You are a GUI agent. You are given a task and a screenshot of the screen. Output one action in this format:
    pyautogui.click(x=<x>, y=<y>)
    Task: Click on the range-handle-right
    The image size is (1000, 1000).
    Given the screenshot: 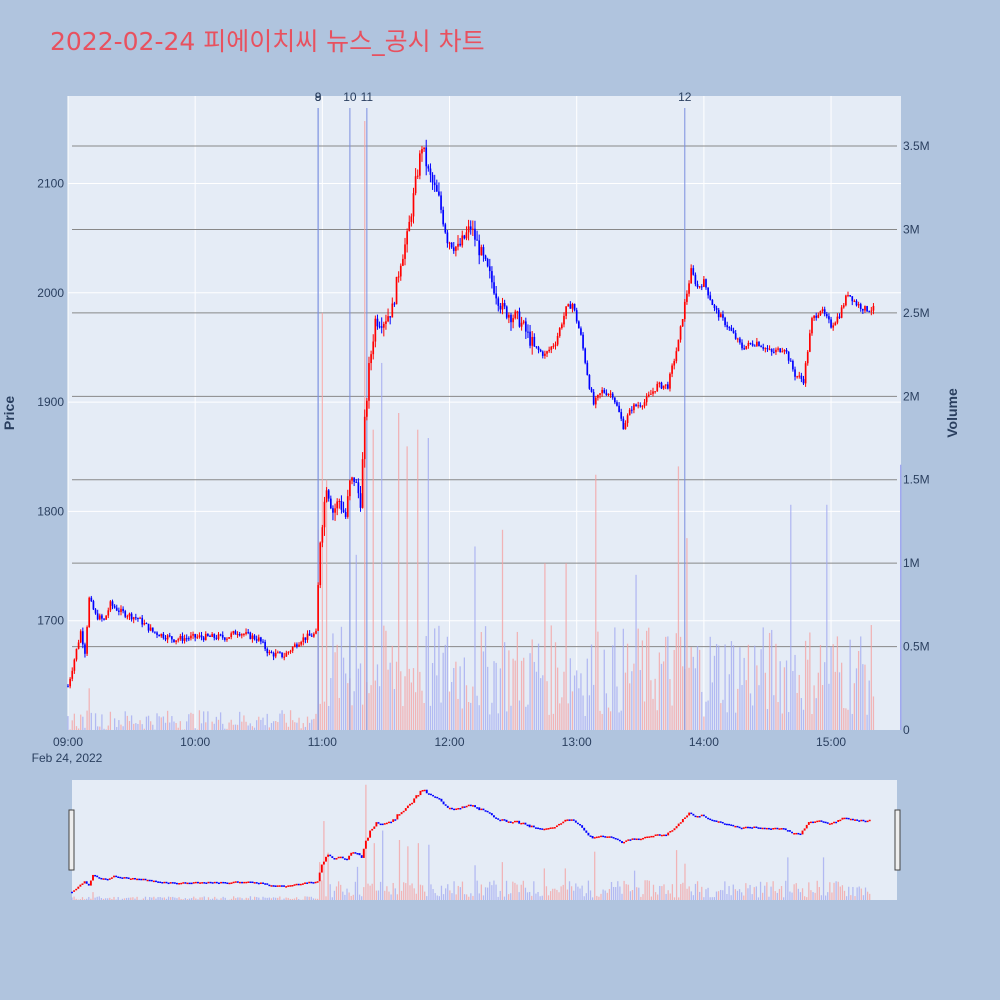 What is the action you would take?
    pyautogui.click(x=897, y=840)
    